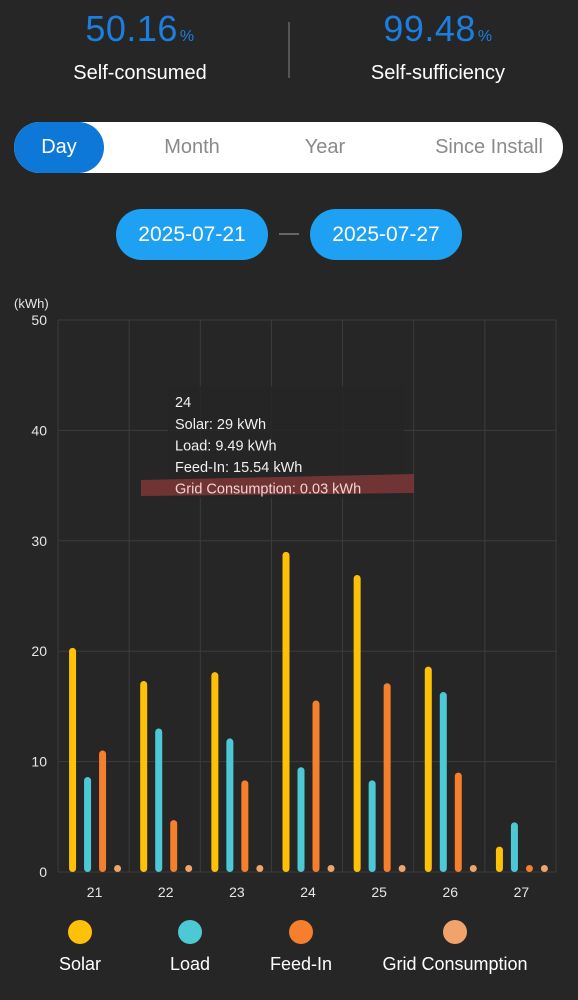 The height and width of the screenshot is (1000, 578). What do you see at coordinates (522, 892) in the screenshot?
I see `x-tick-label: 27` at bounding box center [522, 892].